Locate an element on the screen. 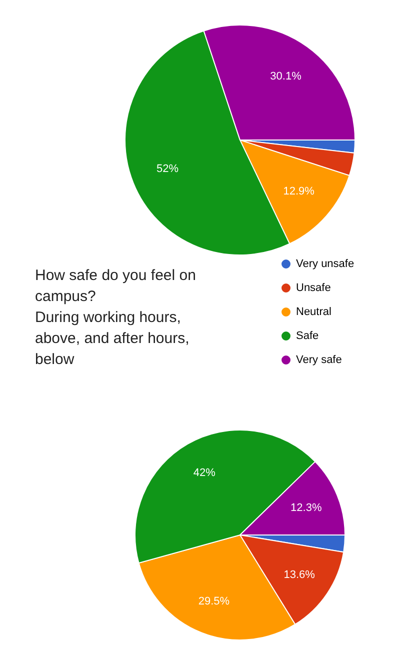  data-label: 12.3% is located at coordinates (306, 508).